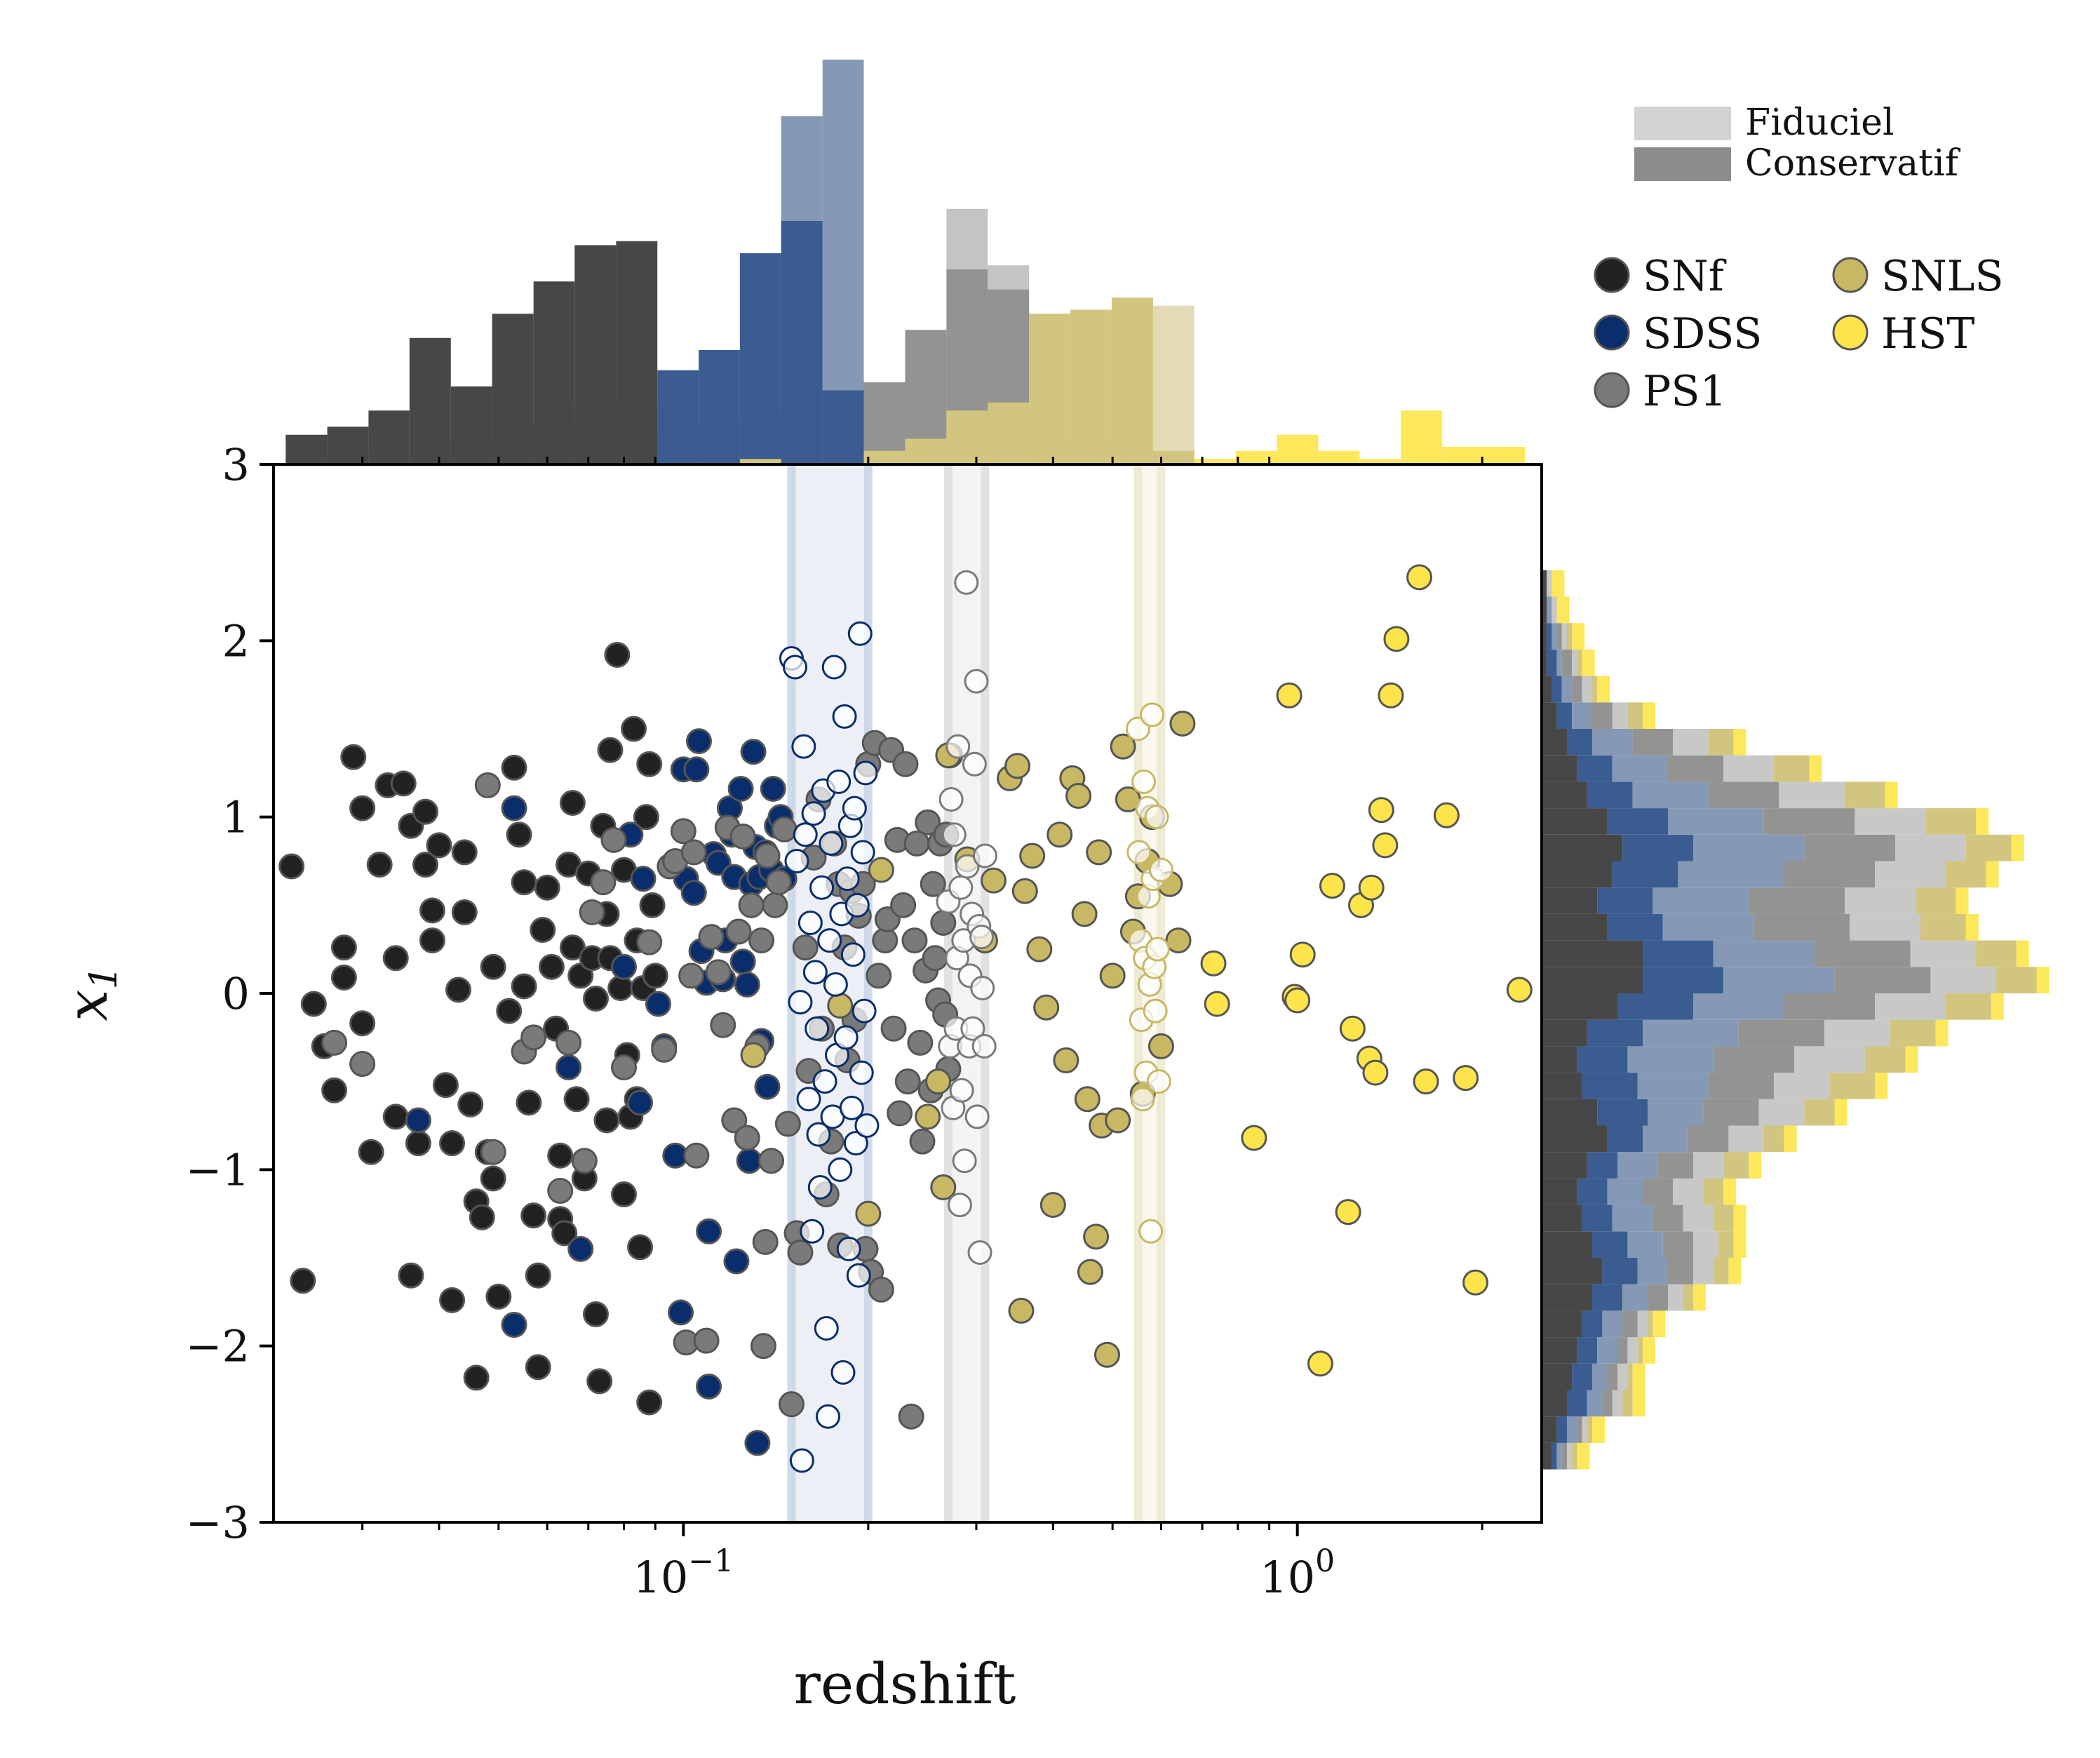 The image size is (2100, 1758). What do you see at coordinates (236, 464) in the screenshot?
I see `y-tick-label: 3` at bounding box center [236, 464].